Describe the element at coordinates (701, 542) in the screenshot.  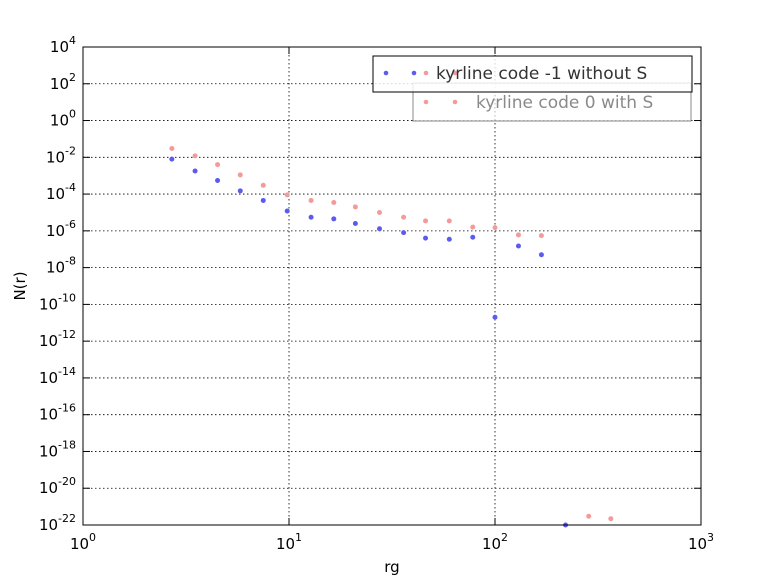
I see `x-tick-label: 10³` at that location.